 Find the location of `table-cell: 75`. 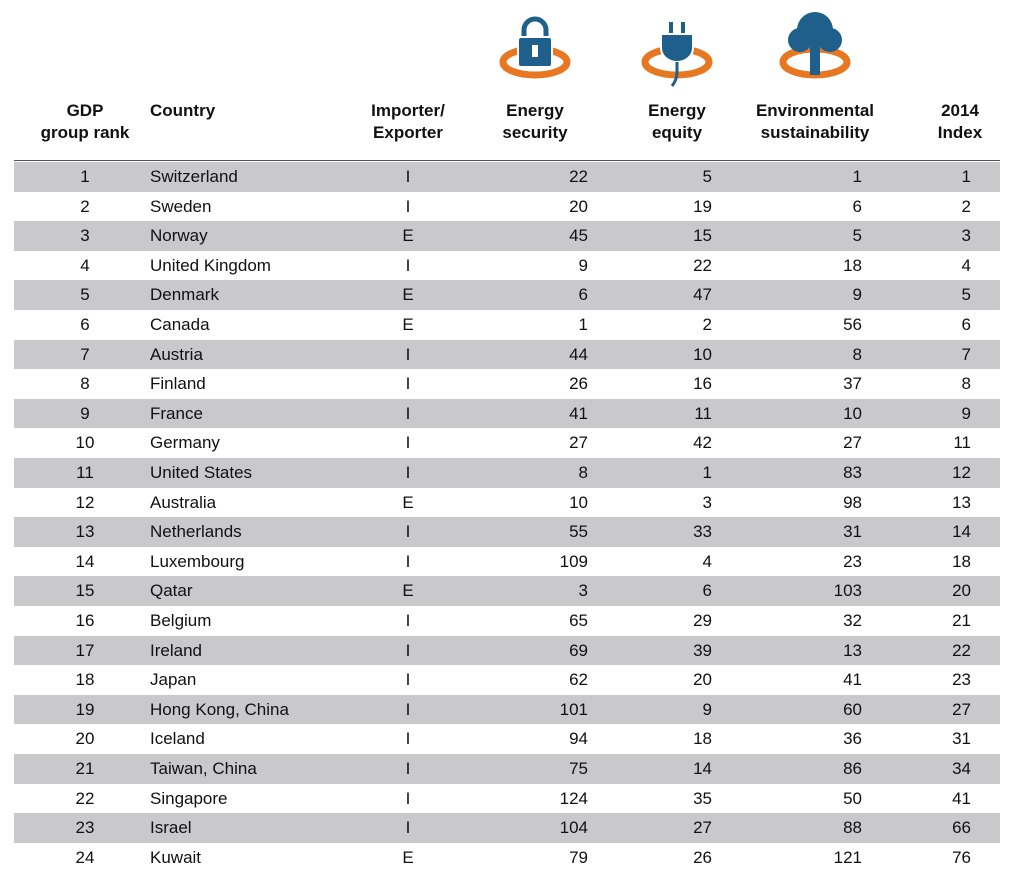

table-cell: 75 is located at coordinates (578, 768).